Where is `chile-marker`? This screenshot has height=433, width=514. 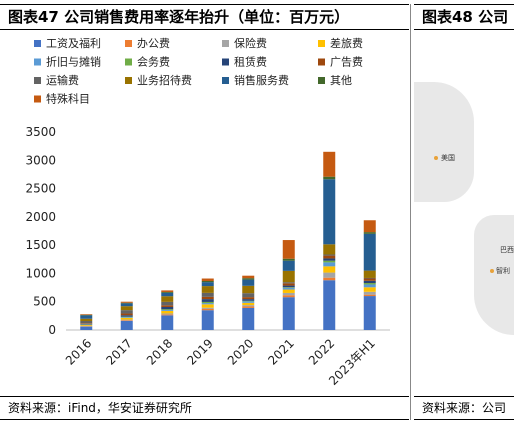
chile-marker is located at coordinates (492, 271).